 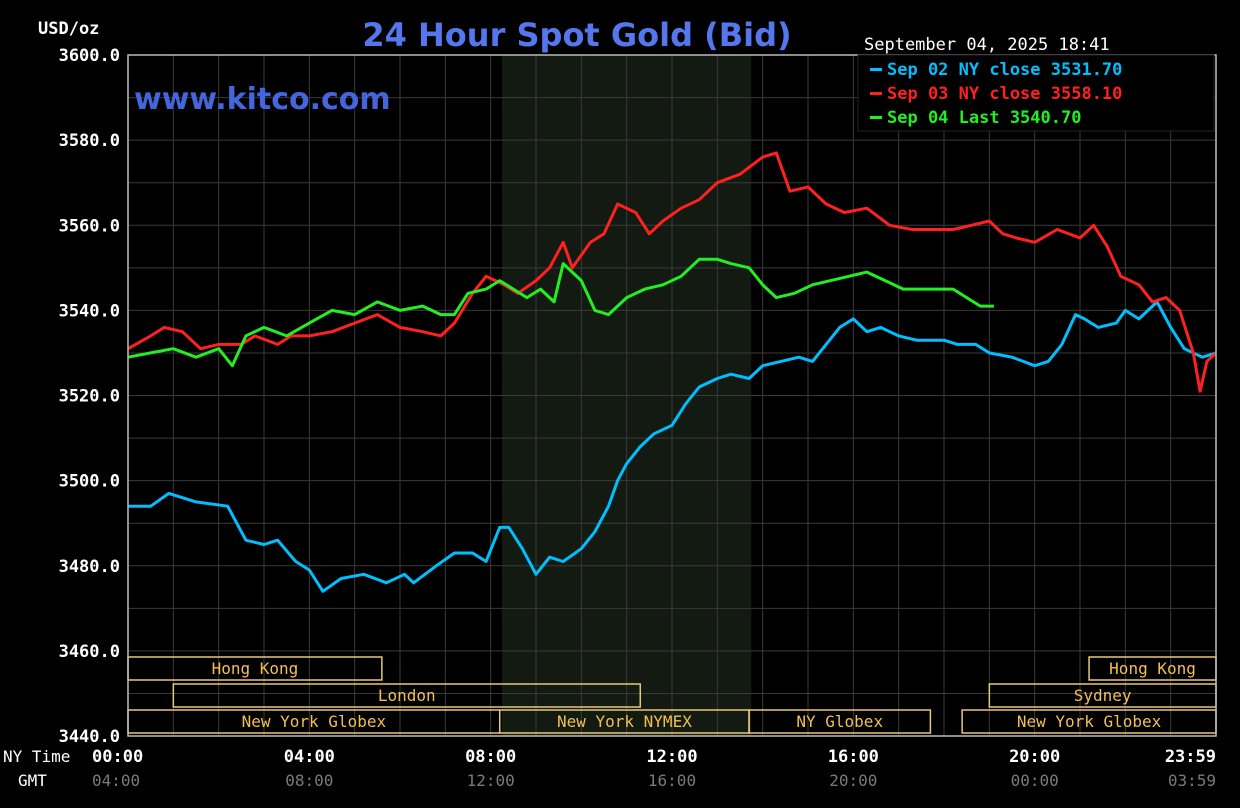 I want to click on session-label: NY Globex, so click(x=839, y=721).